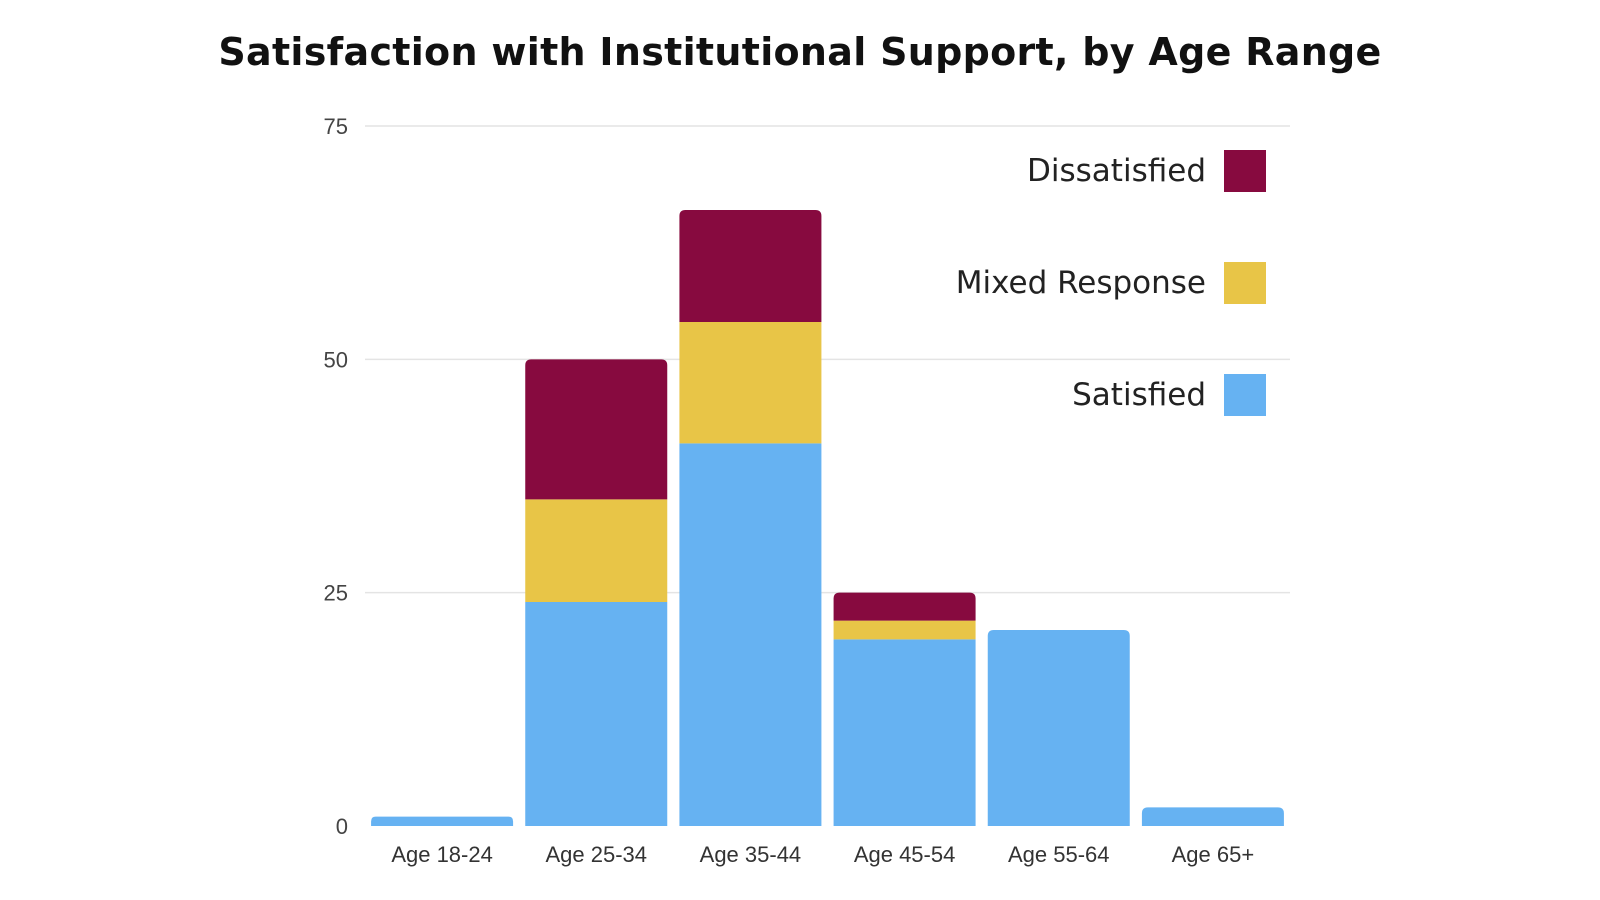 This screenshot has height=900, width=1600. What do you see at coordinates (336, 359) in the screenshot?
I see `y-tick-label: 50` at bounding box center [336, 359].